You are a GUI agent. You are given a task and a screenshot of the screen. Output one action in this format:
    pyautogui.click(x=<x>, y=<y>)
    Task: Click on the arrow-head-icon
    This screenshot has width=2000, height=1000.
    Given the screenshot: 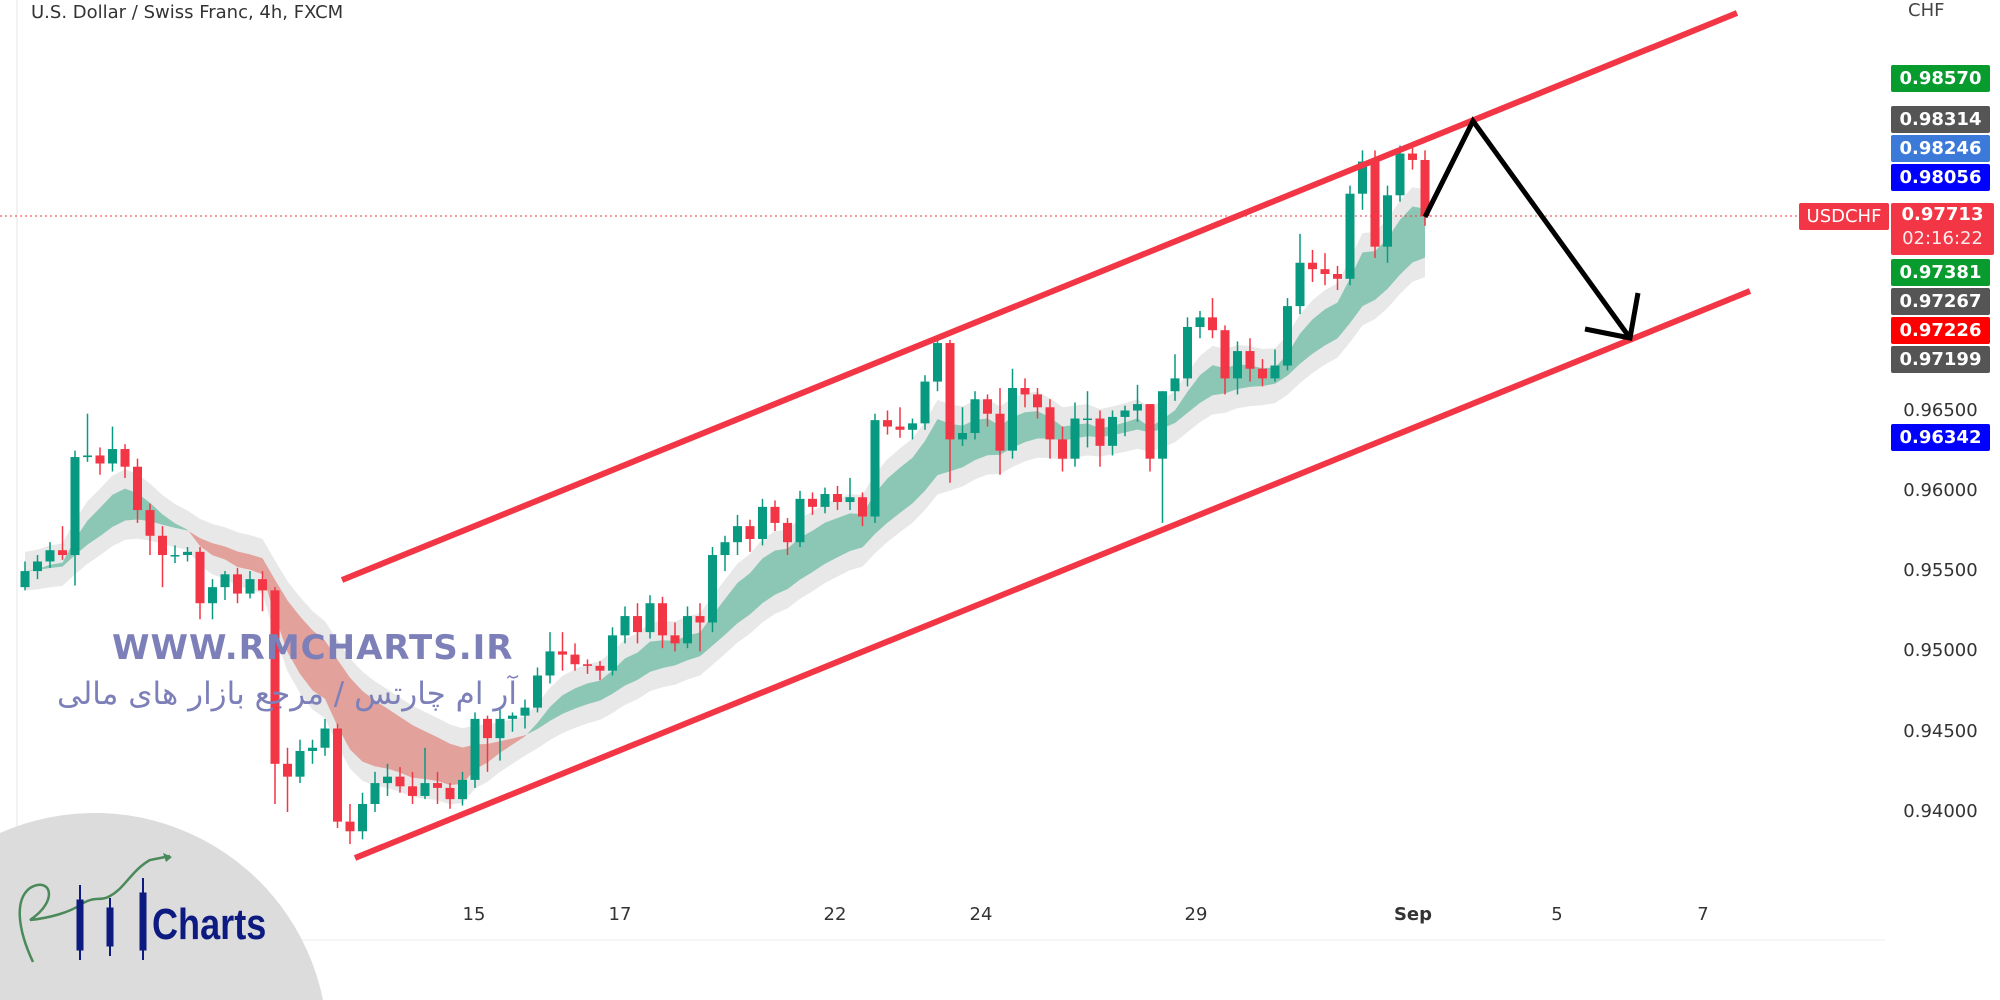 What is the action you would take?
    pyautogui.click(x=1612, y=316)
    